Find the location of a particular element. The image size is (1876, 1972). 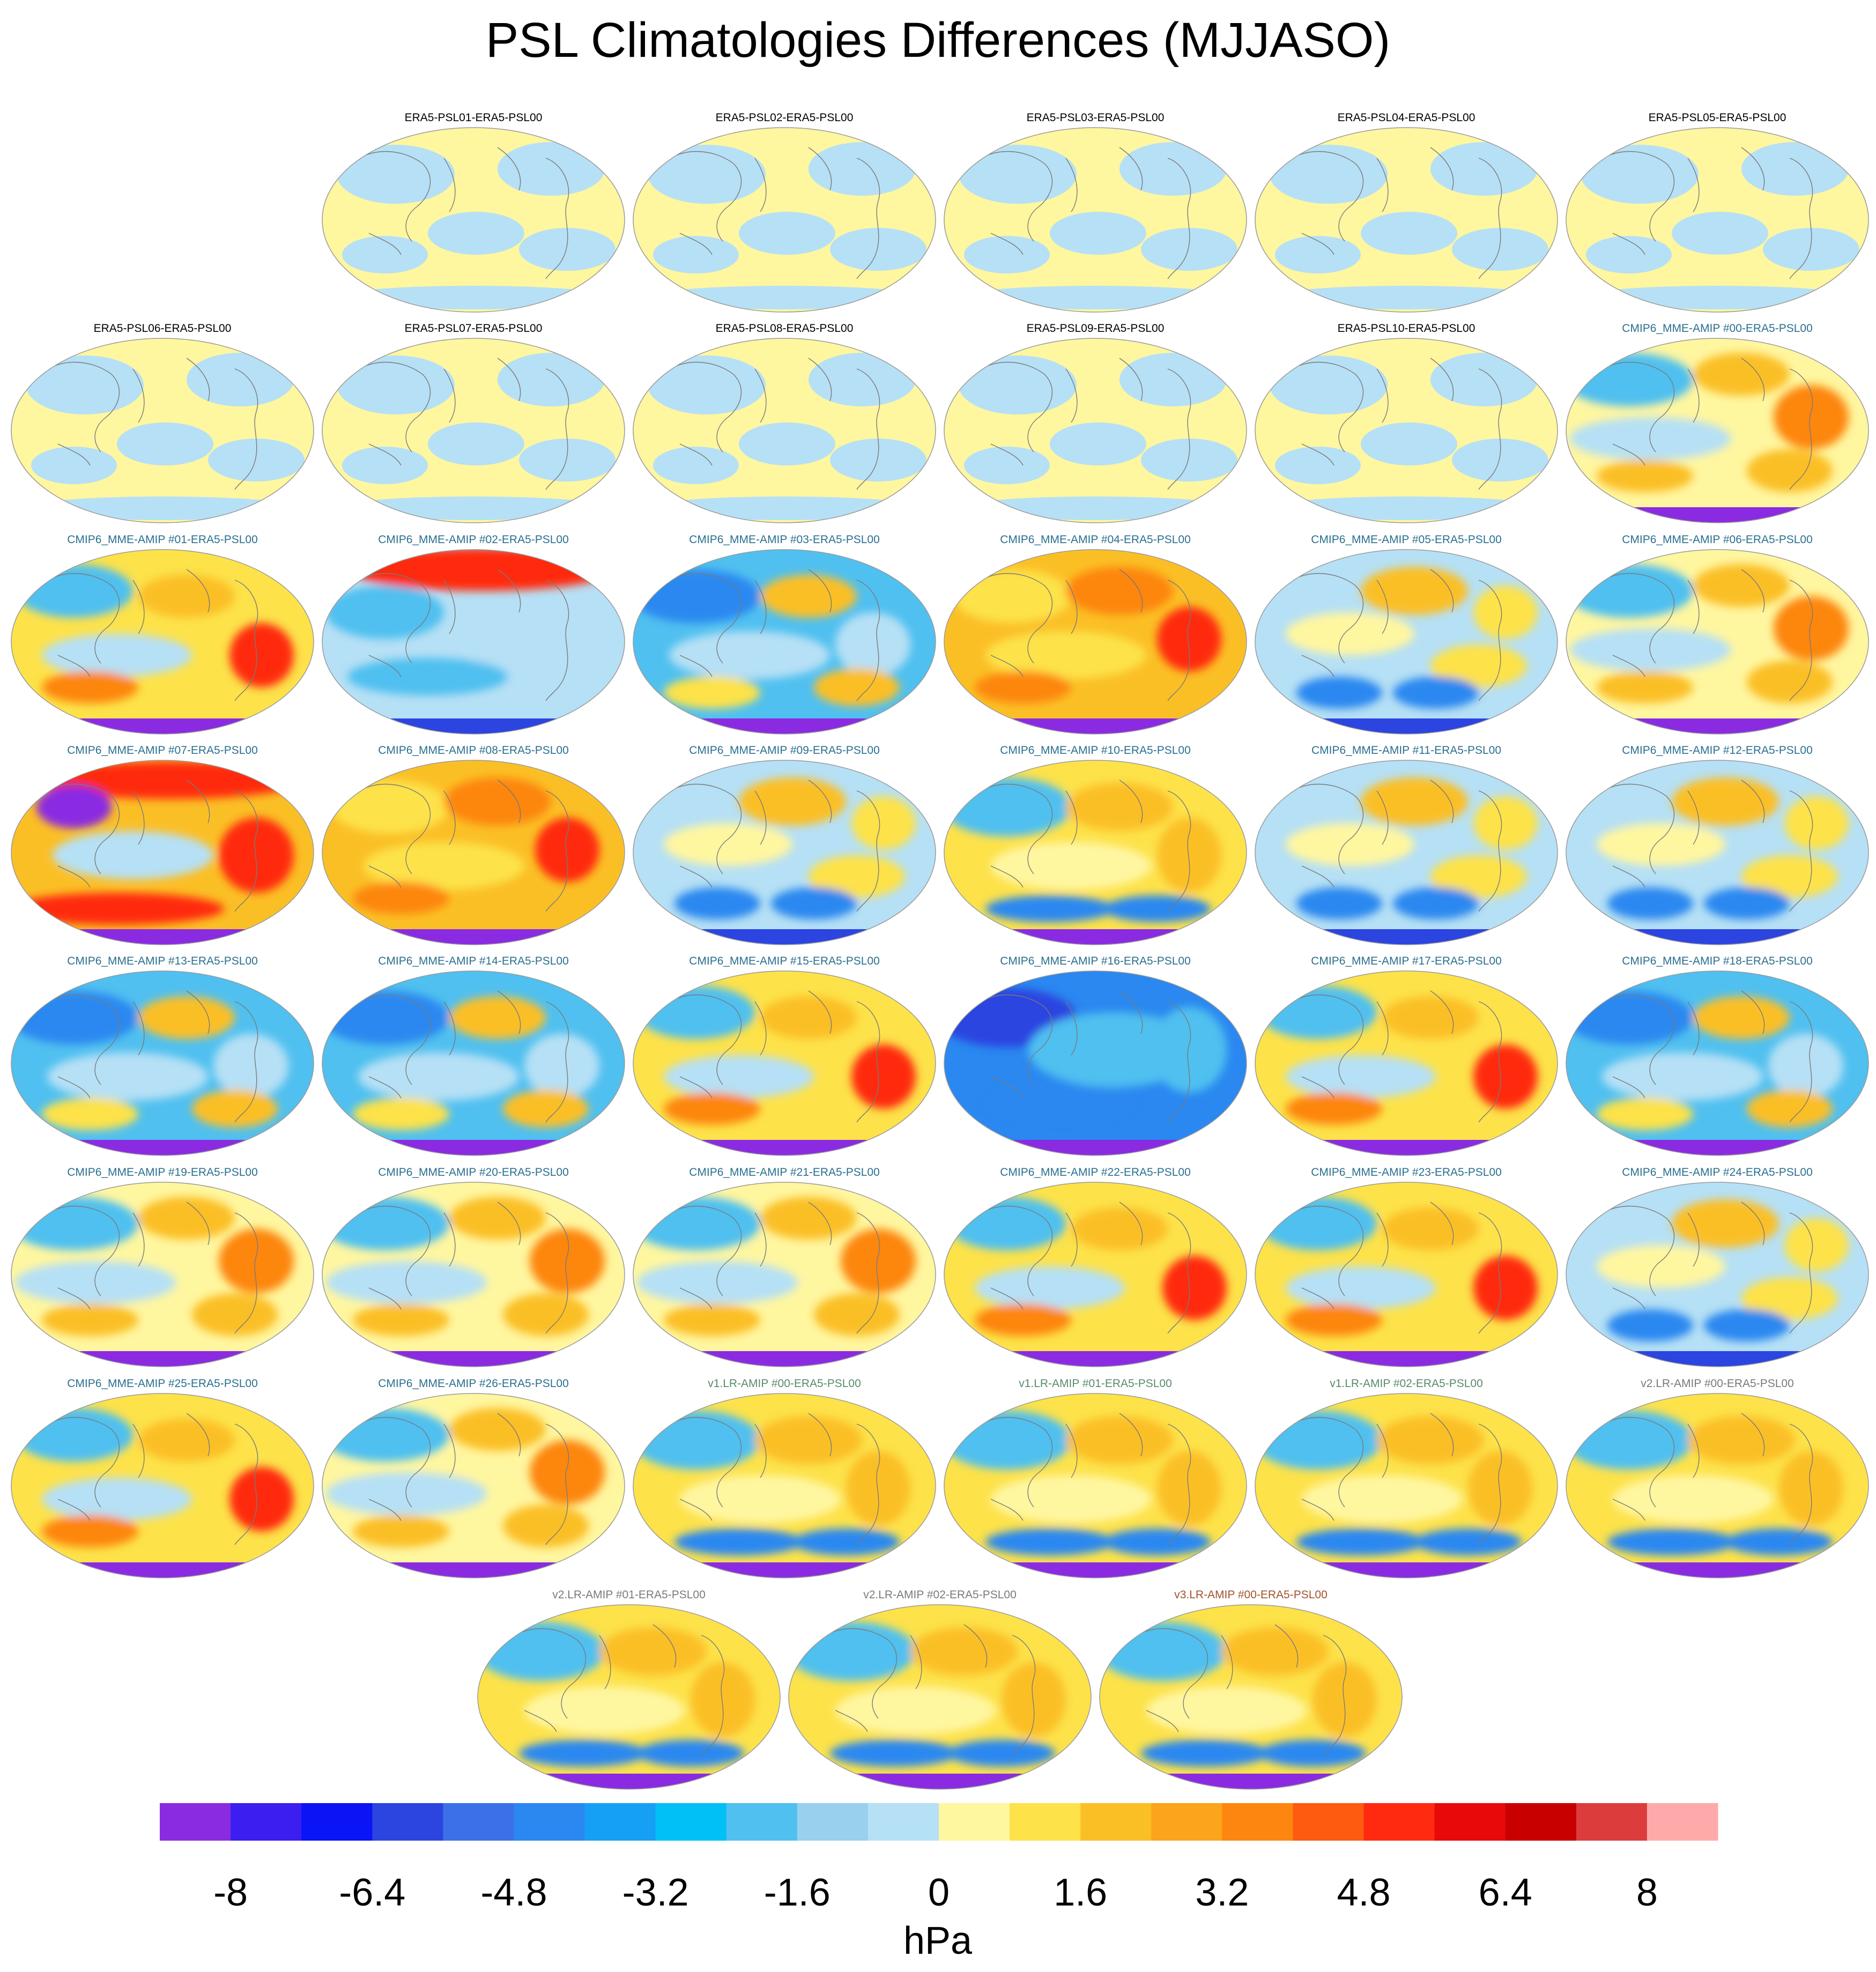

map-panel: CMIP6_MME-AMIP #20-ERA5-PSL00 is located at coordinates (474, 1267).